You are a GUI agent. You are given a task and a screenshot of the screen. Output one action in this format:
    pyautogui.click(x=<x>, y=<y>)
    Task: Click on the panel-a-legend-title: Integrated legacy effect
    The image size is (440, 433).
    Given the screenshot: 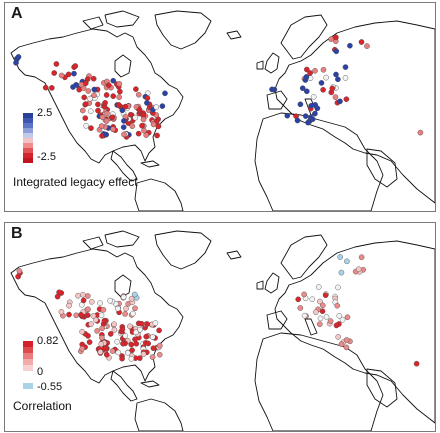 What is the action you would take?
    pyautogui.click(x=75, y=182)
    